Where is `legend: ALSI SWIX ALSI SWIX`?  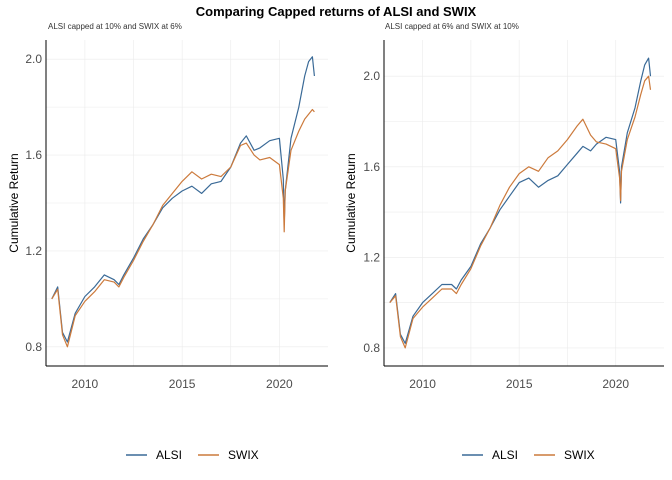 legend: ALSI SWIX ALSI SWIX is located at coordinates (360, 455).